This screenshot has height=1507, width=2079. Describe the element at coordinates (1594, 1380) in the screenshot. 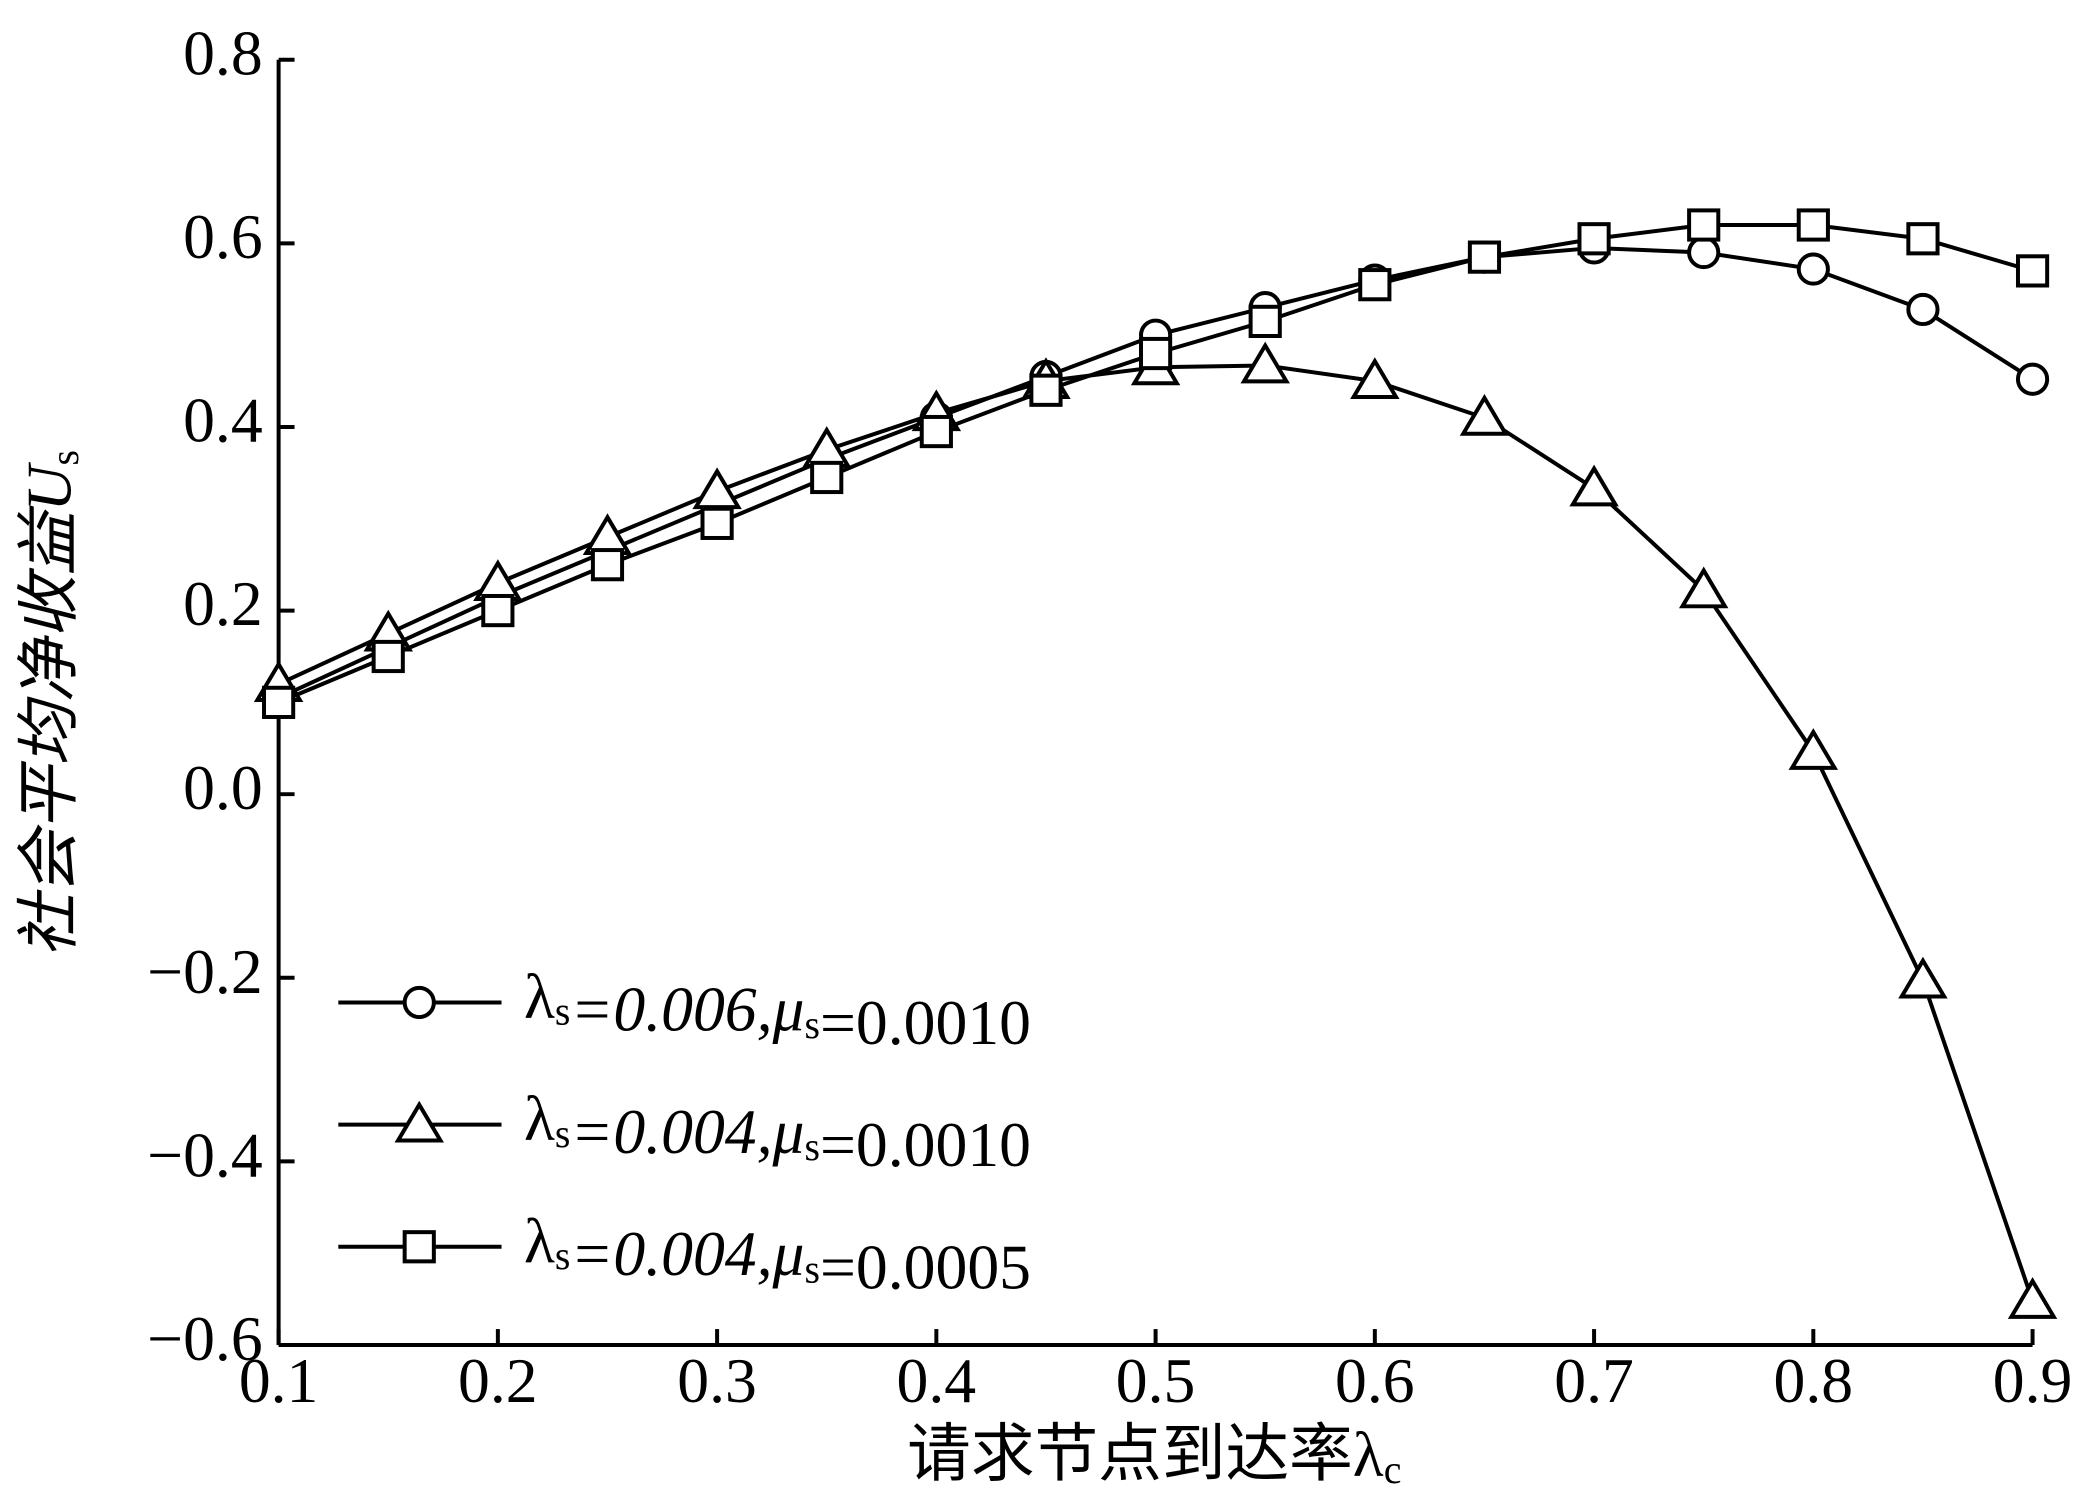

I see `x-tick-label: 0.7` at that location.